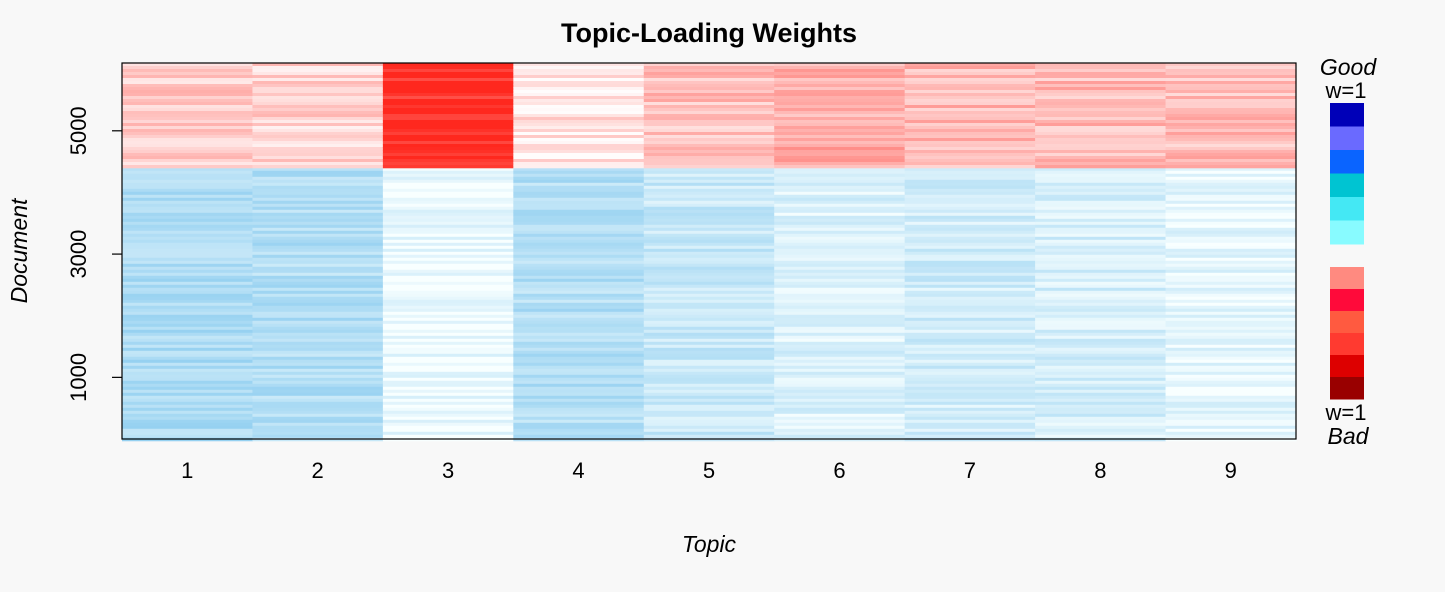  What do you see at coordinates (94, 254) in the screenshot?
I see `y-axis-ticks: 1000 3000 5000` at bounding box center [94, 254].